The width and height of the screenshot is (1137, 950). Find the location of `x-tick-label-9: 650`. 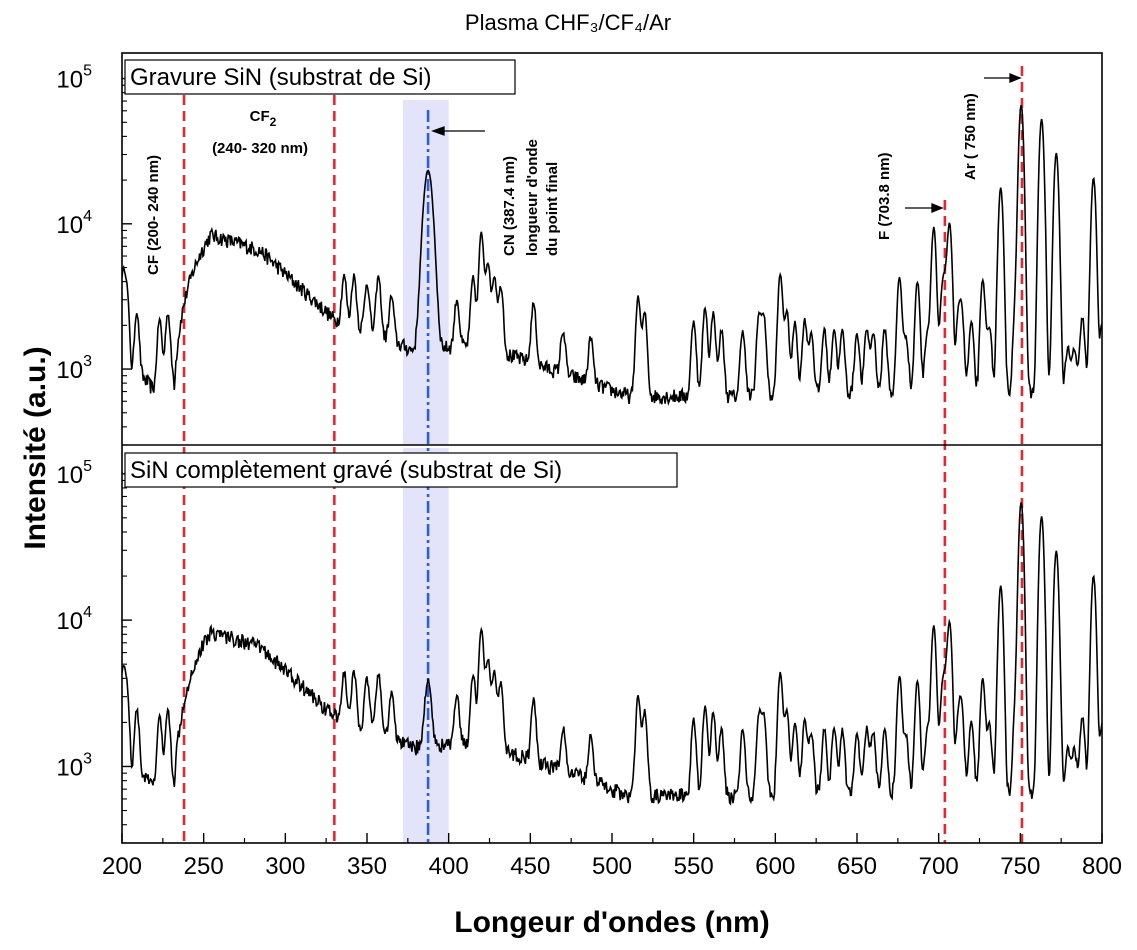

x-tick-label-9: 650 is located at coordinates (857, 866).